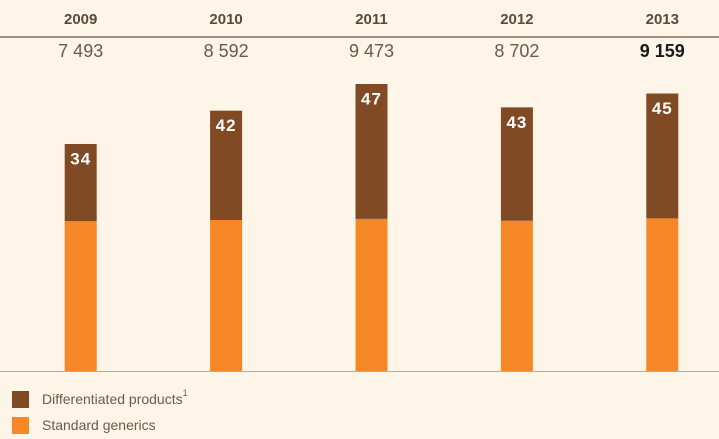 The width and height of the screenshot is (719, 439). Describe the element at coordinates (225, 19) in the screenshot. I see `year-label: 2010` at that location.